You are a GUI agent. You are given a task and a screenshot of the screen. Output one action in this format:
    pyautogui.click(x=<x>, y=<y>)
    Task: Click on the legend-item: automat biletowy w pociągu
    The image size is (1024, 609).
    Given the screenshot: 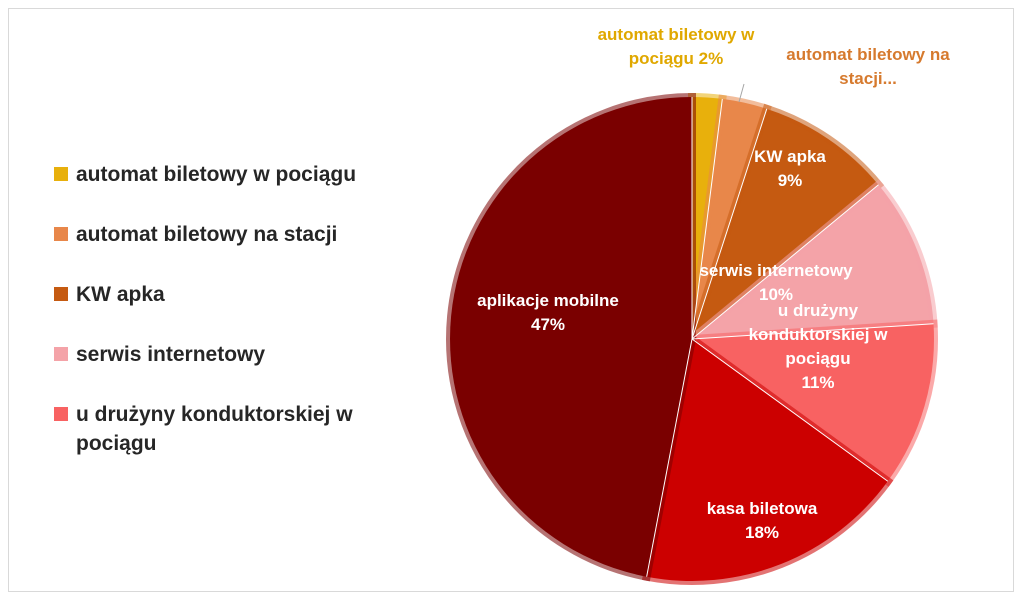 What is the action you would take?
    pyautogui.click(x=228, y=174)
    